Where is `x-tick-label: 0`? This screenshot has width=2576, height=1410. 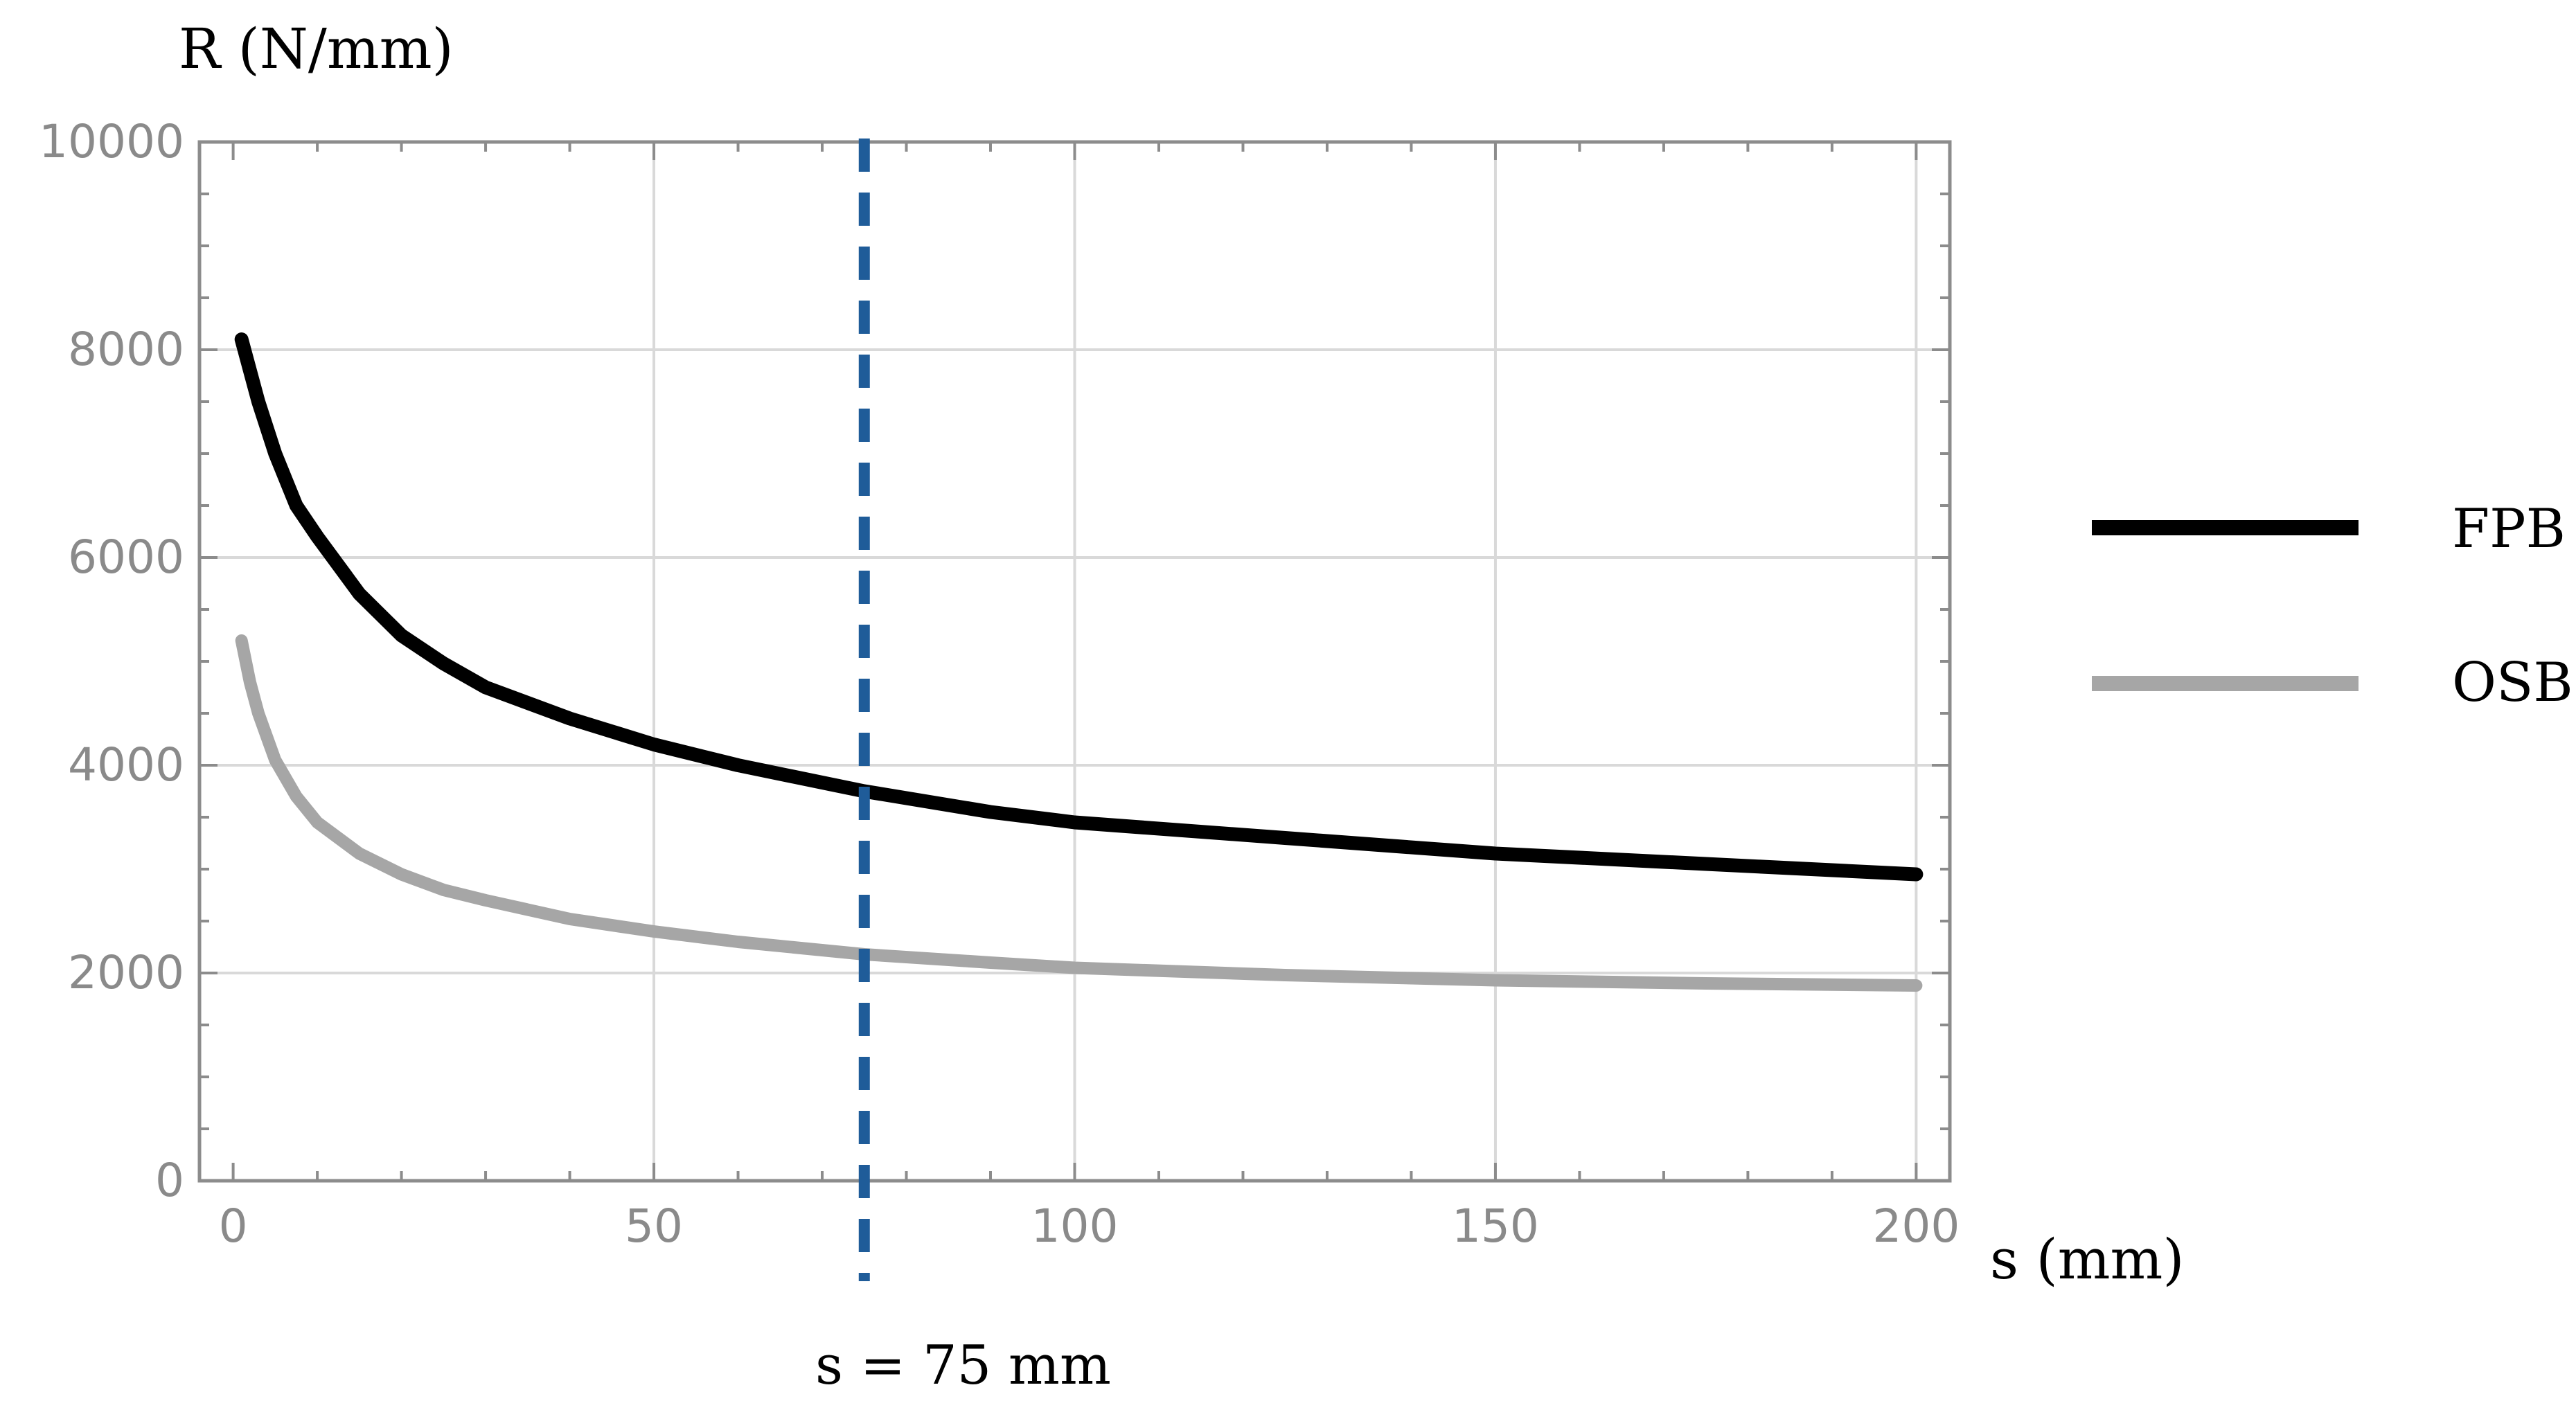
x-tick-label: 0 is located at coordinates (233, 1226).